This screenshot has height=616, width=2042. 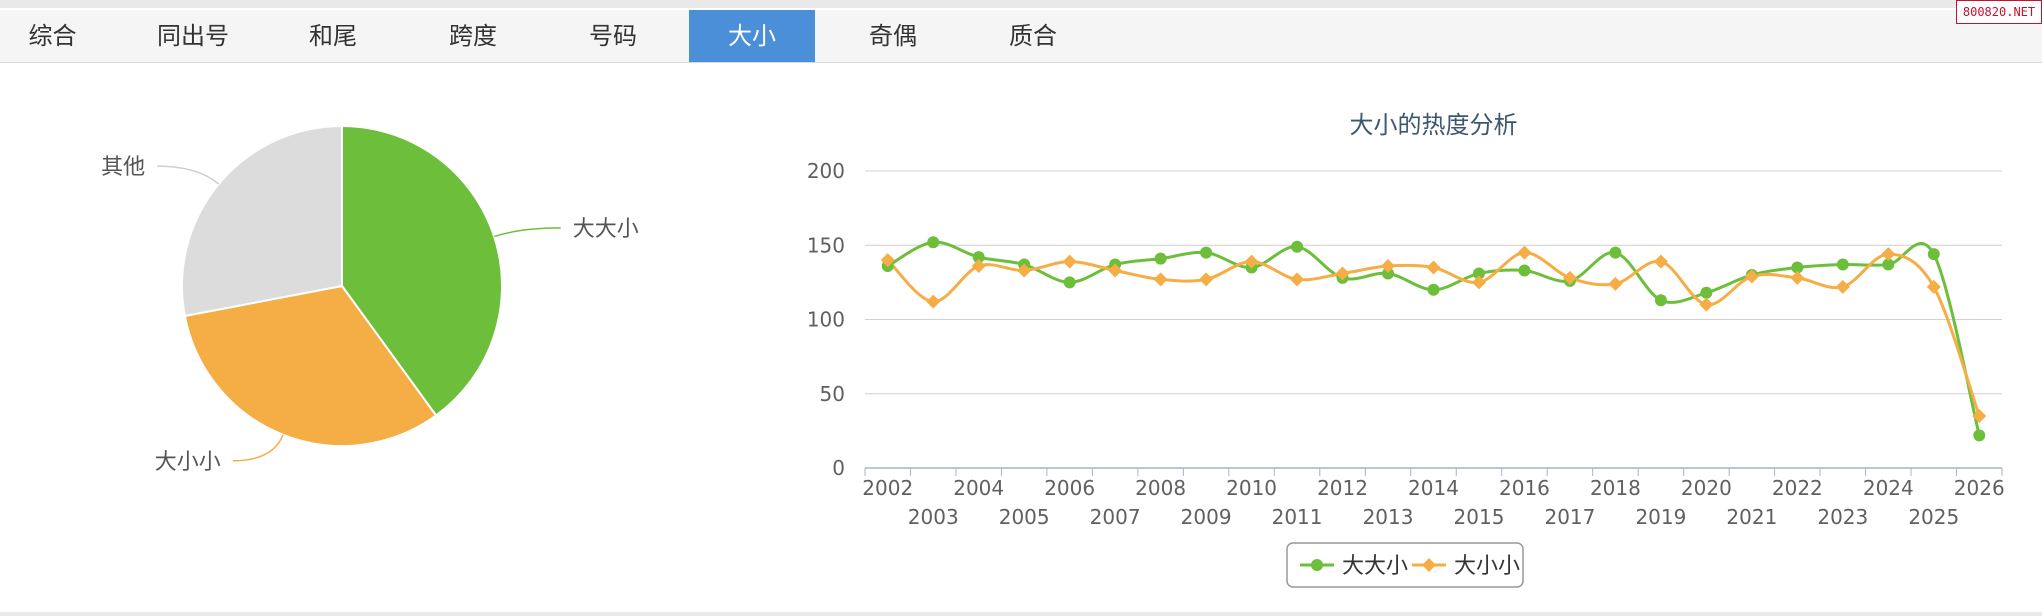 I want to click on x-tick-label: 2016, so click(x=1524, y=488).